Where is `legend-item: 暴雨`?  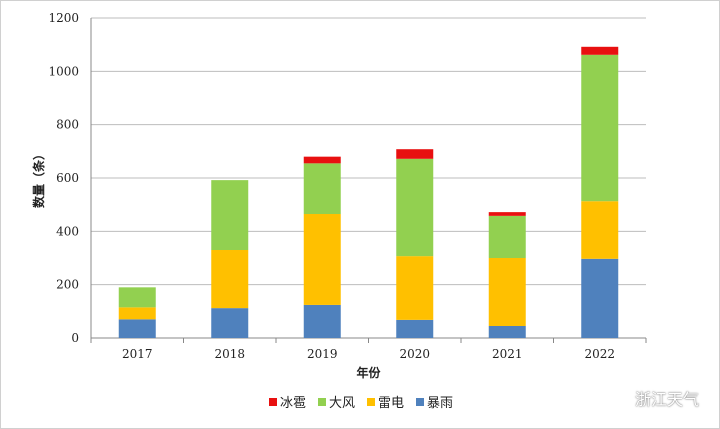 legend-item: 暴雨 is located at coordinates (434, 401).